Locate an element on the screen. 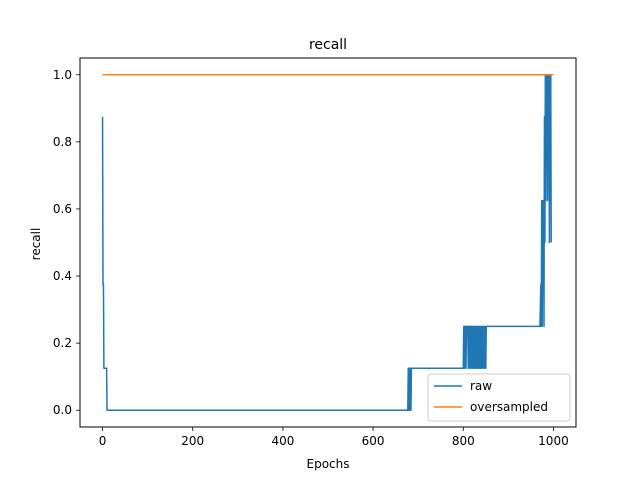 This screenshot has width=640, height=480. legend-label-oversampled: oversampled is located at coordinates (509, 407).